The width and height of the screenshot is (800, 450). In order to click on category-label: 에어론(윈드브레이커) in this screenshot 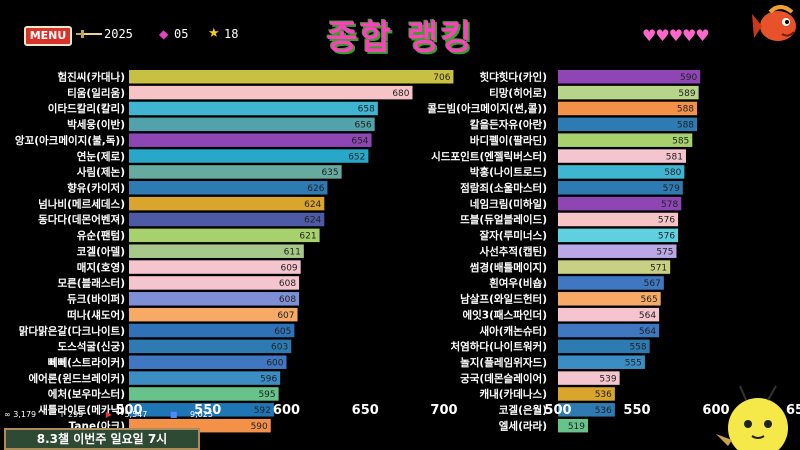, I will do `click(76, 378)`.